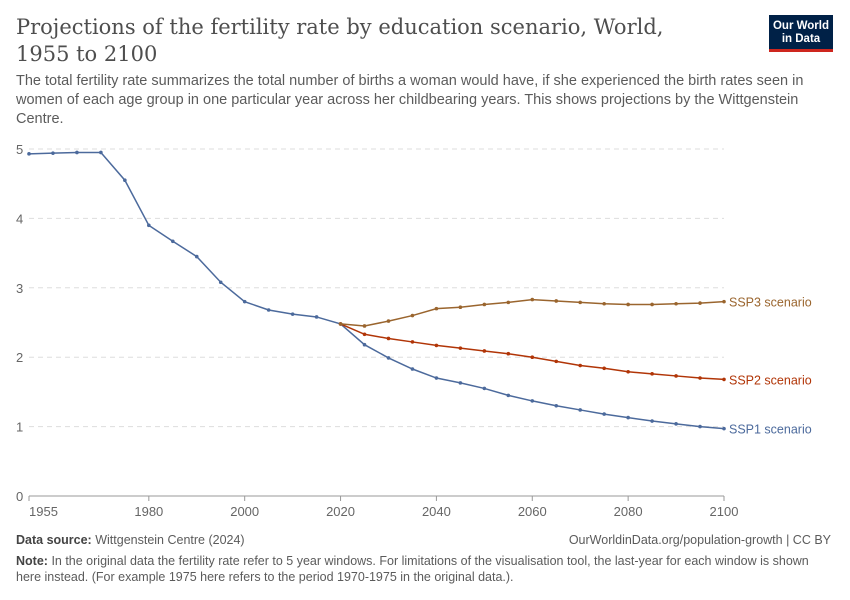 The height and width of the screenshot is (600, 850). I want to click on y-tick-label: 5, so click(19, 149).